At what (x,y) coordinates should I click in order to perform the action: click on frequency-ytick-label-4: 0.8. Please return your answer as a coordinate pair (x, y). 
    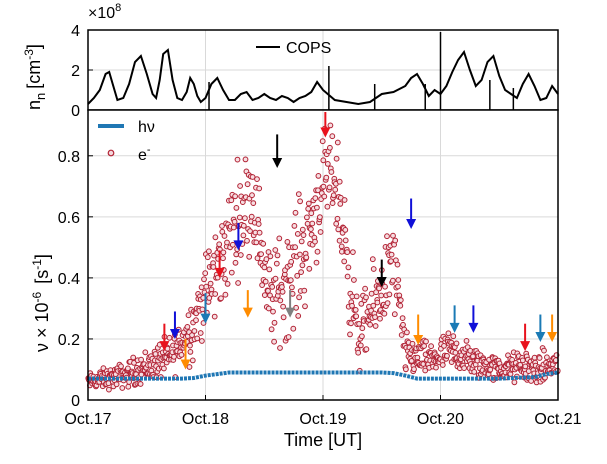
    Looking at the image, I should click on (69, 157).